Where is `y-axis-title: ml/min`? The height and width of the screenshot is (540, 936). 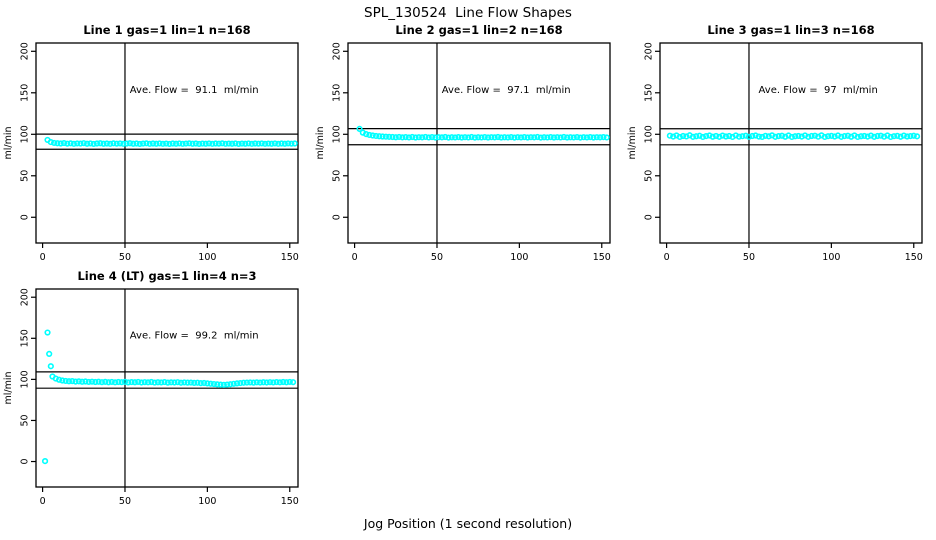 y-axis-title: ml/min is located at coordinates (8, 387).